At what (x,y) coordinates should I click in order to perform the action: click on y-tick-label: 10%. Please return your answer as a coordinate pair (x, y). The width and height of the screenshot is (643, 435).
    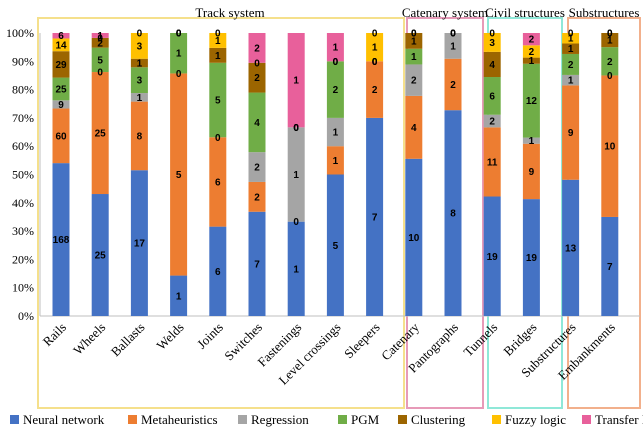
    Looking at the image, I should click on (23, 288).